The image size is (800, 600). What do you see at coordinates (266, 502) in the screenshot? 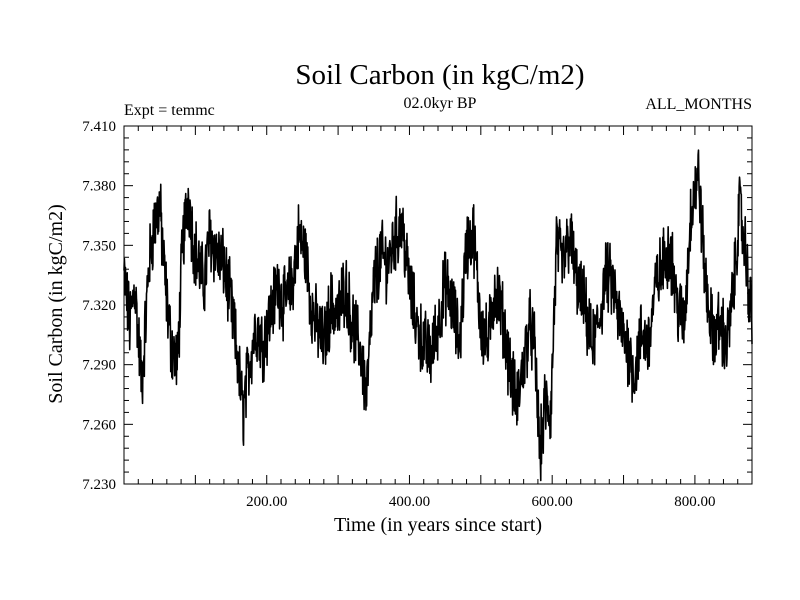
I see `x-tick-label: 200.00` at bounding box center [266, 502].